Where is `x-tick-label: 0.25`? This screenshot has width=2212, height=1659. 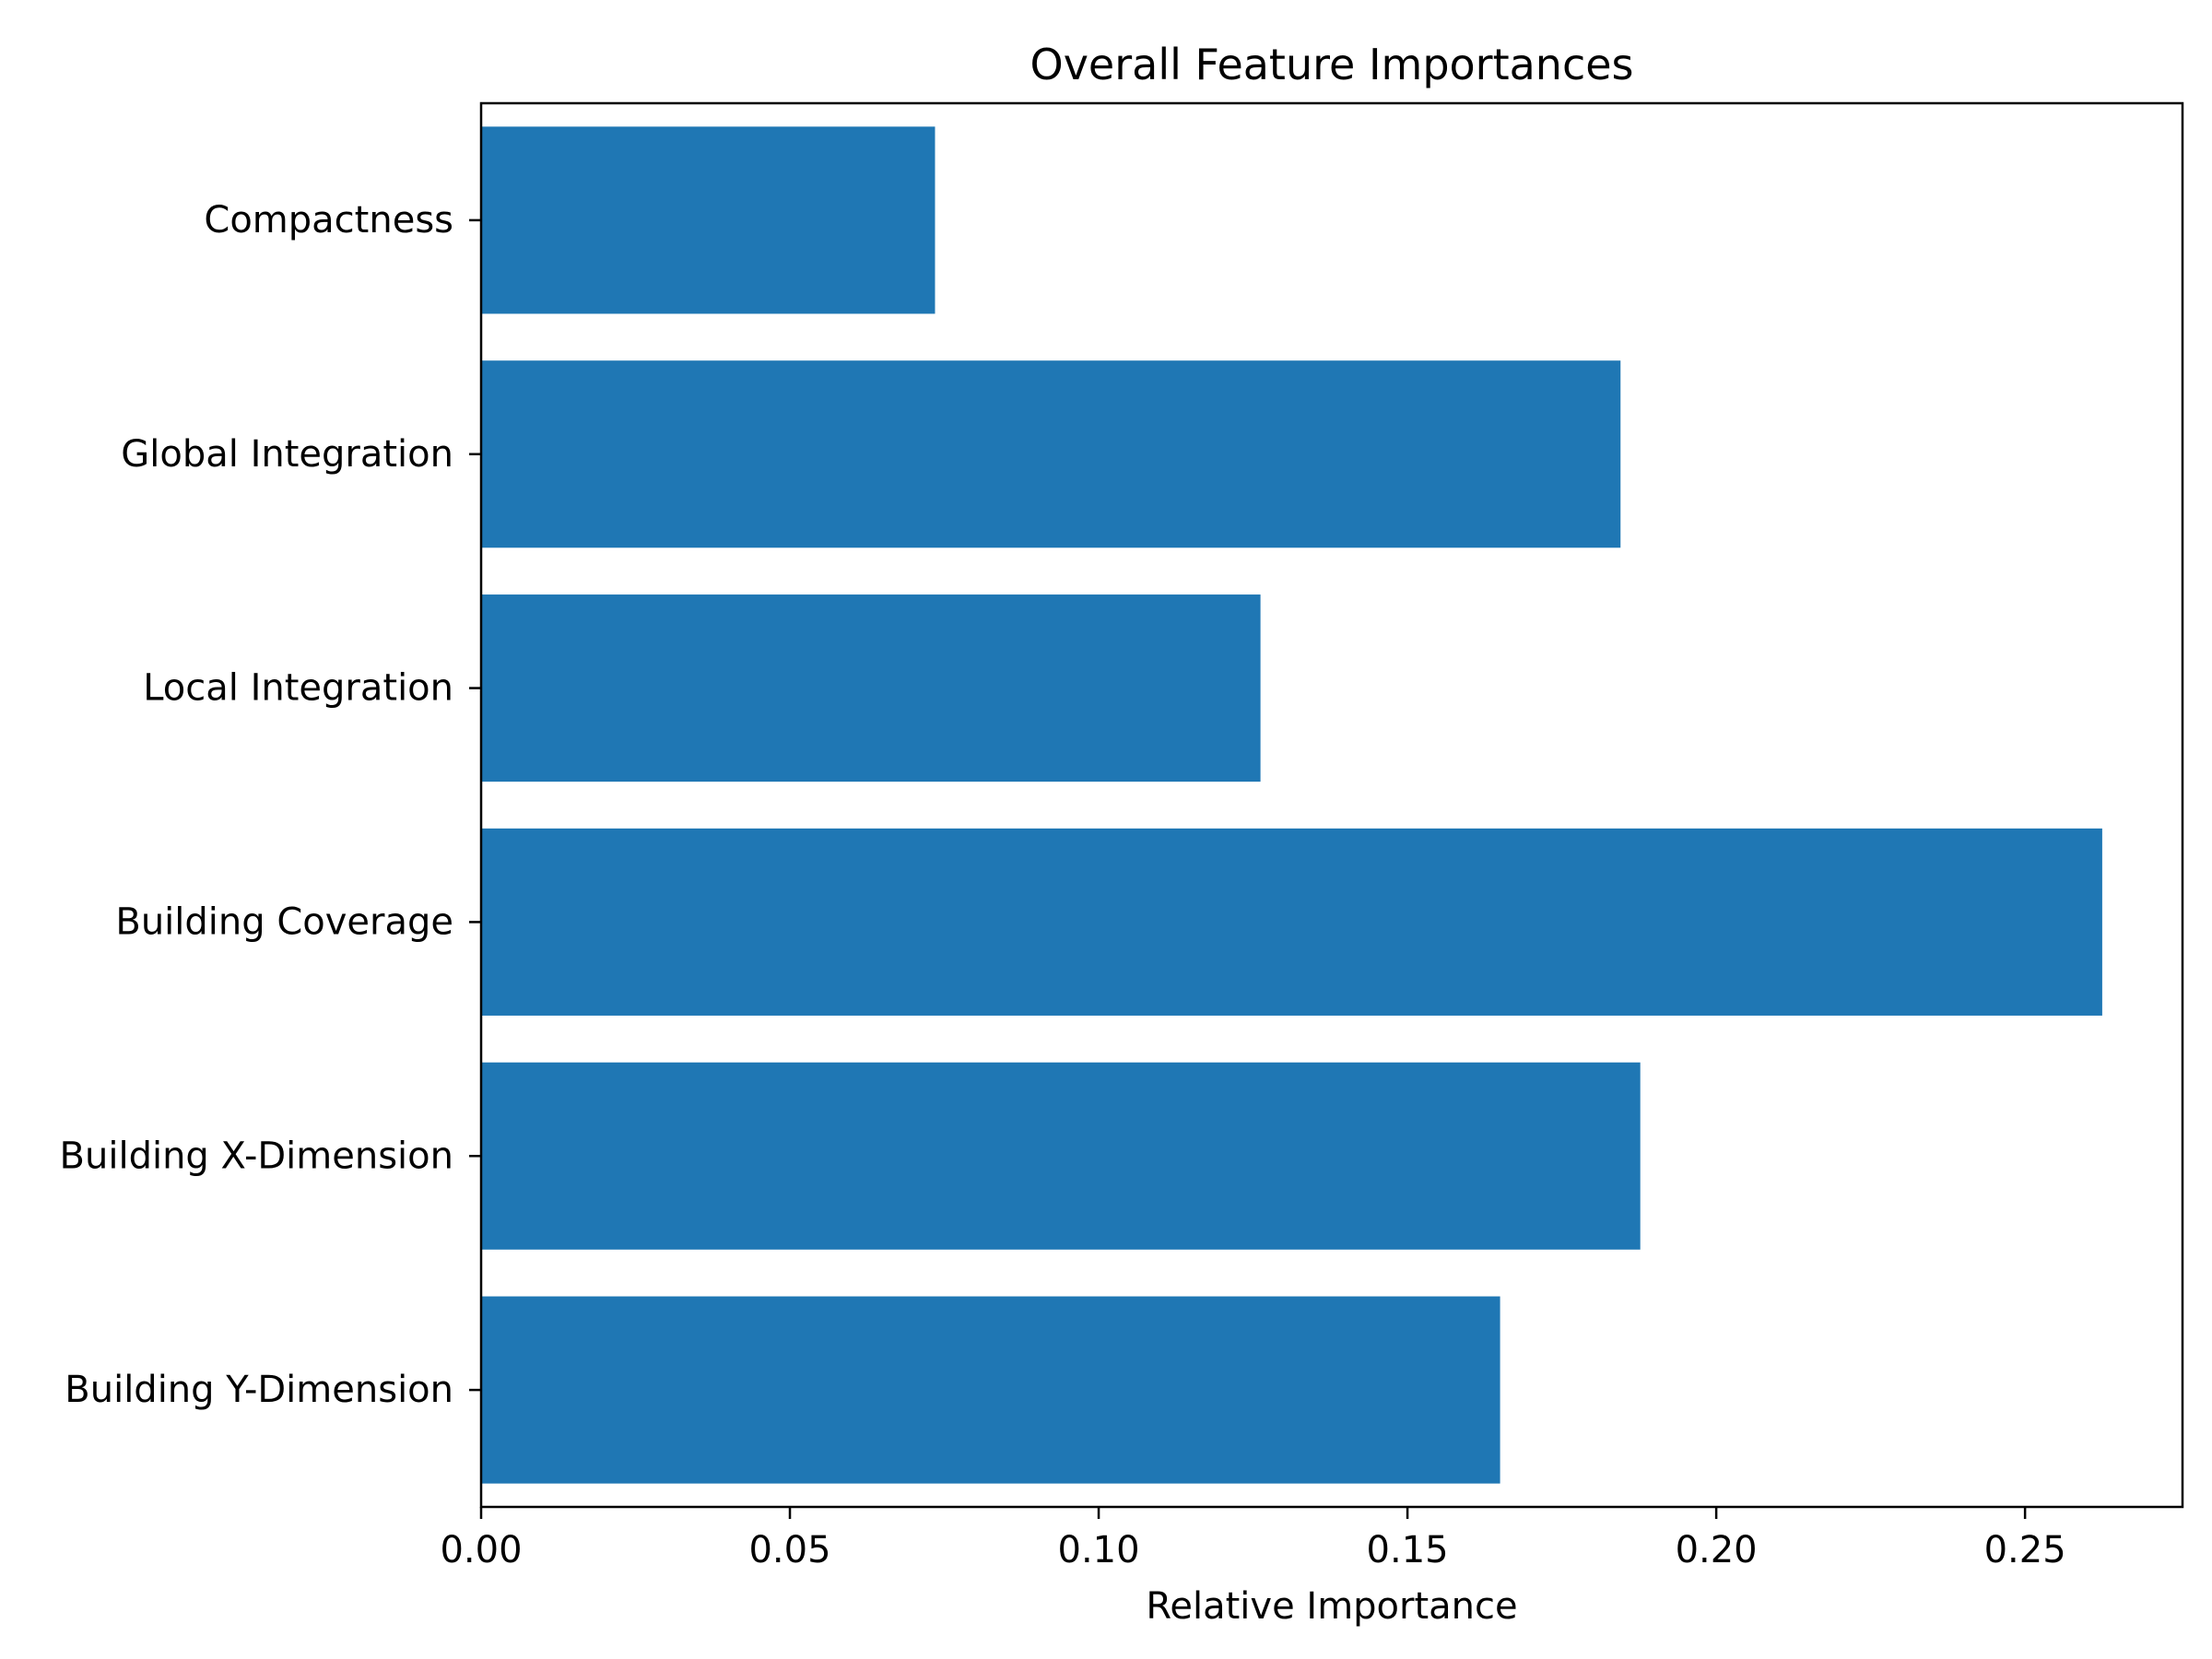
x-tick-label: 0.25 is located at coordinates (2025, 1550).